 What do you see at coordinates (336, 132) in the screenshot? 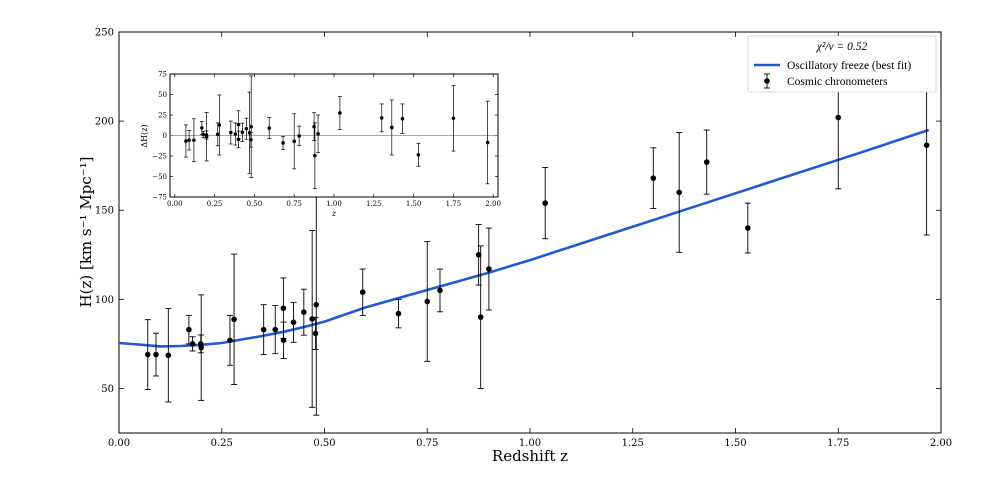
I see `inset-data-points` at bounding box center [336, 132].